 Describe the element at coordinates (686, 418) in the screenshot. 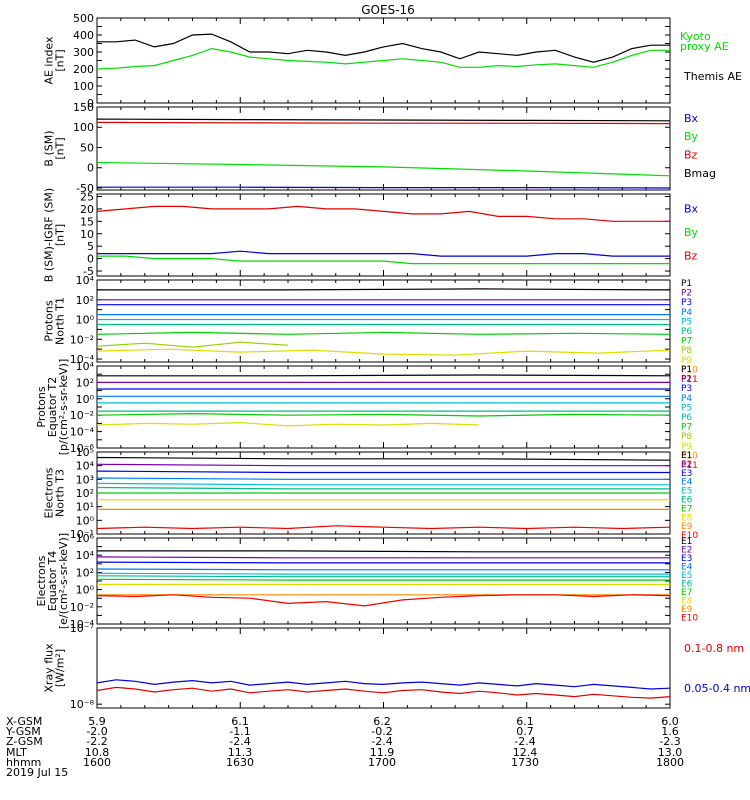

I see `legend-entry: P6` at that location.